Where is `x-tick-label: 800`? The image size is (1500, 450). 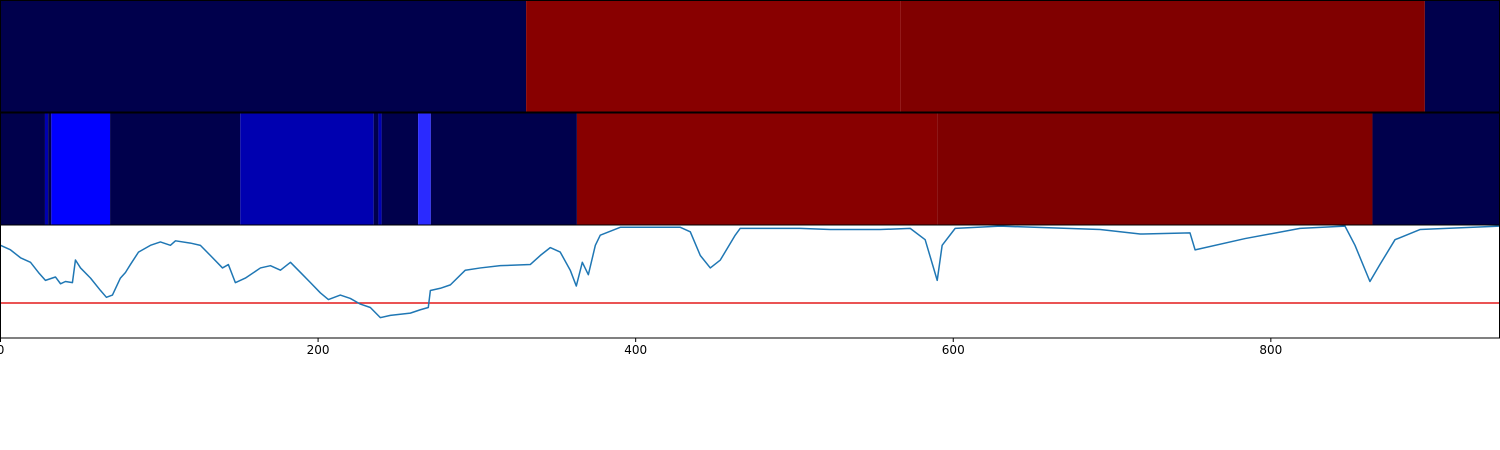
x-tick-label: 800 is located at coordinates (1270, 350).